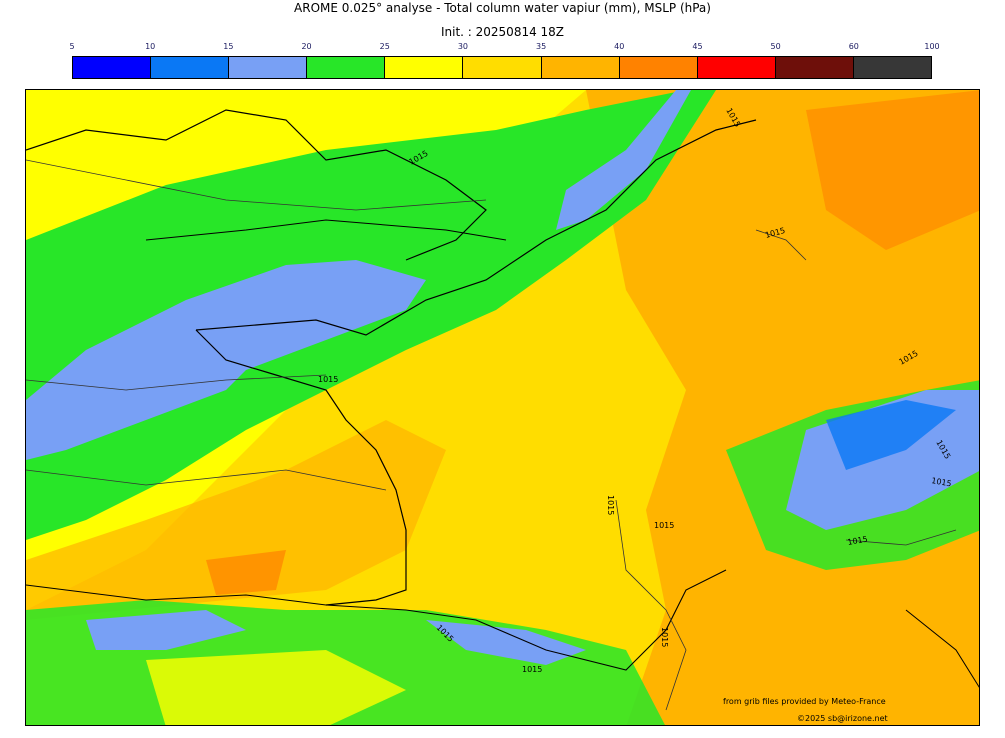 The width and height of the screenshot is (1005, 738). Describe the element at coordinates (206, 480) in the screenshot. I see `isobar-southwest` at that location.